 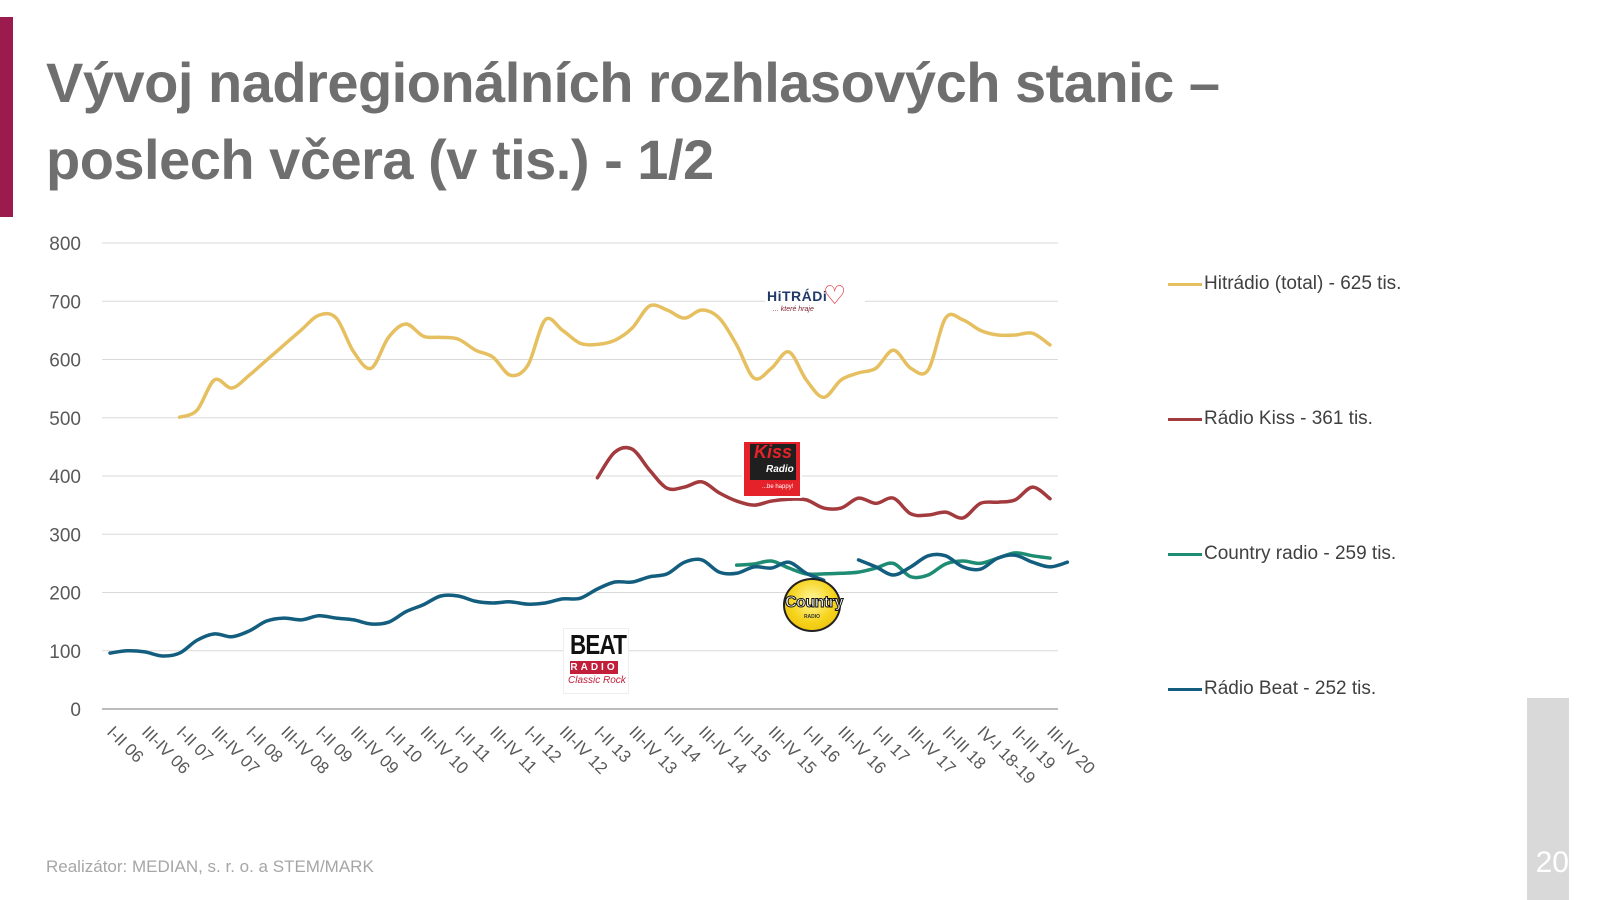 I want to click on title-line-2: poslech včera (v tis.) - 1/2, so click(x=380, y=159).